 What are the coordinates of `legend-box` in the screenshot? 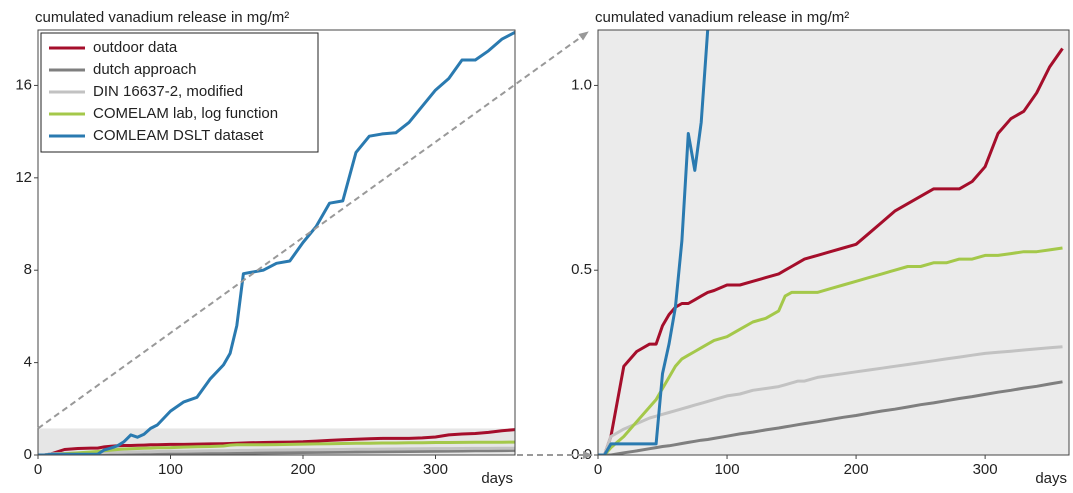 It's located at (179, 92).